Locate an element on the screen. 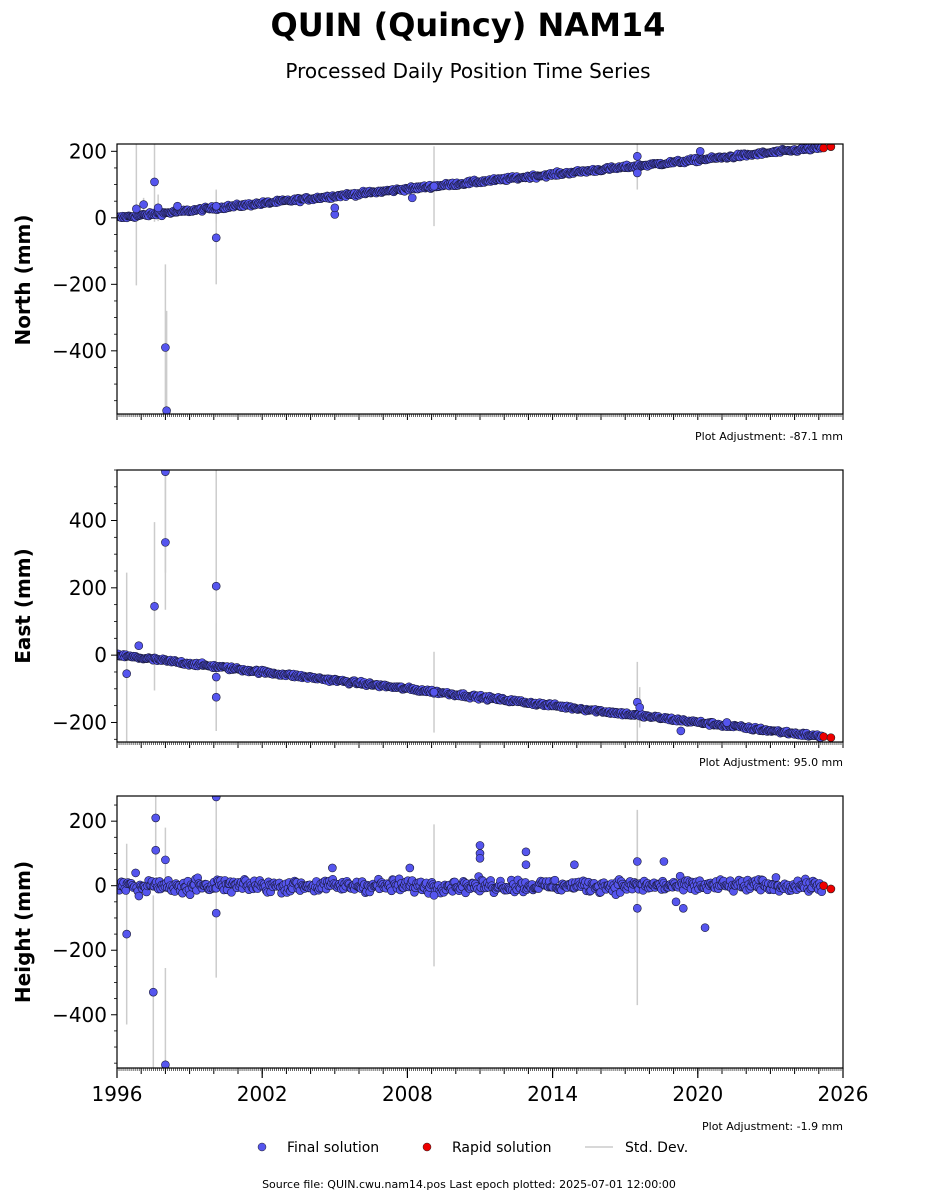  x-tick-label: 2002 is located at coordinates (262, 1094).